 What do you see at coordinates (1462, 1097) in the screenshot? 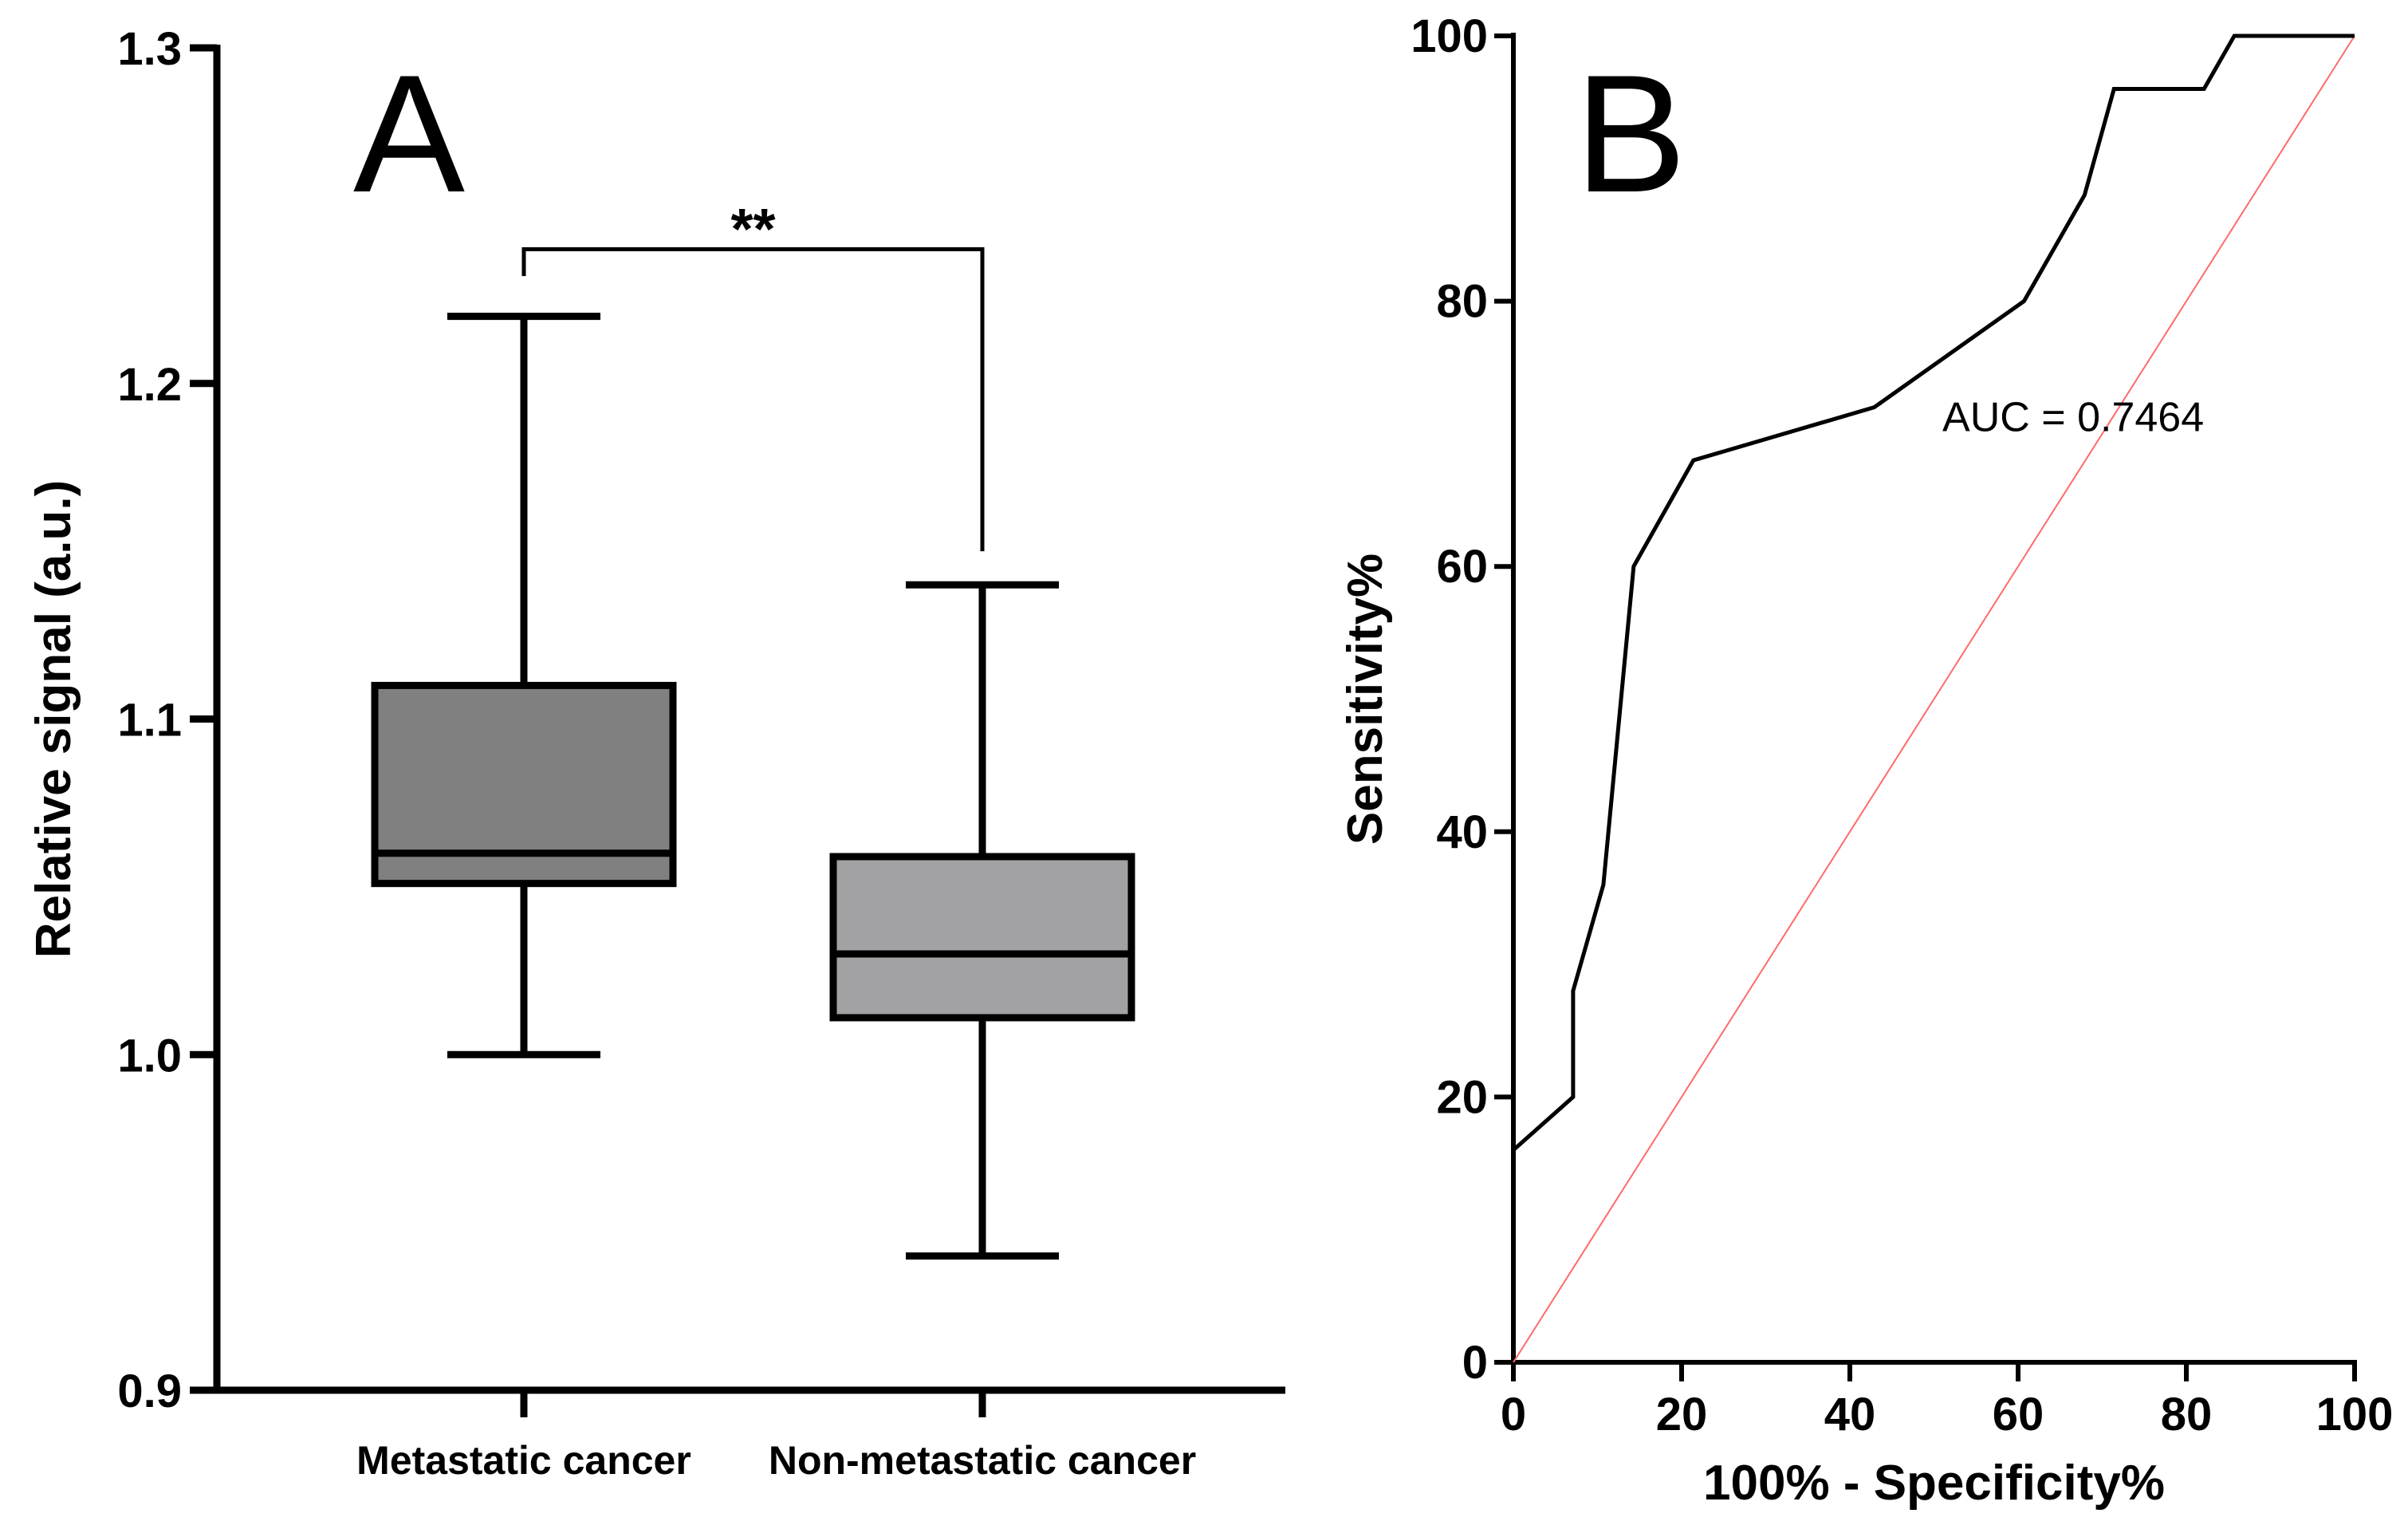
I see `y-tick-label: 20` at bounding box center [1462, 1097].